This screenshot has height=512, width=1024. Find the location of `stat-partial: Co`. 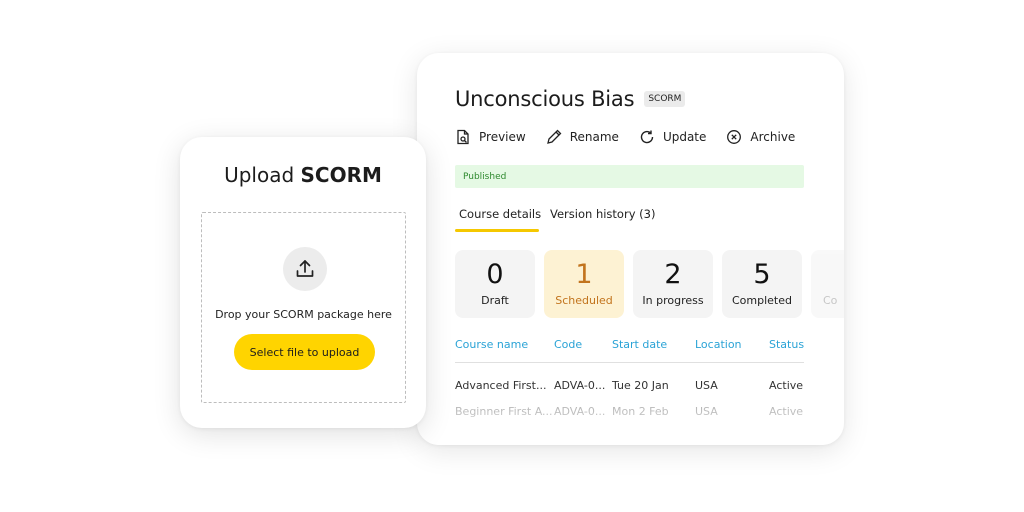

stat-partial: Co is located at coordinates (827, 284).